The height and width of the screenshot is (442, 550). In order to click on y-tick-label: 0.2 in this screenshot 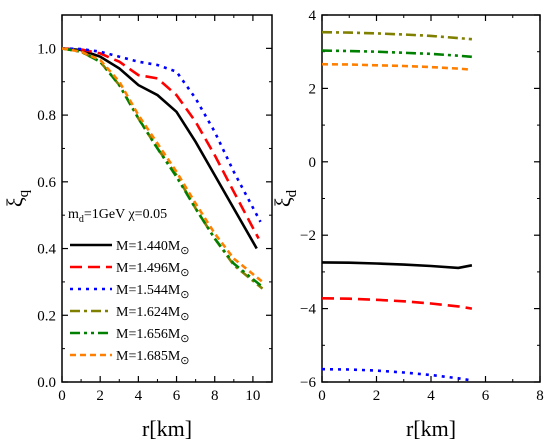, I will do `click(46, 316)`.